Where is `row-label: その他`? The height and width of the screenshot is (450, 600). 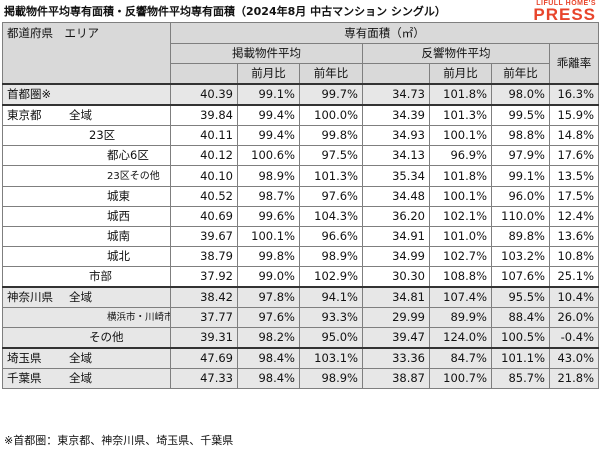 row-label: その他 is located at coordinates (86, 338).